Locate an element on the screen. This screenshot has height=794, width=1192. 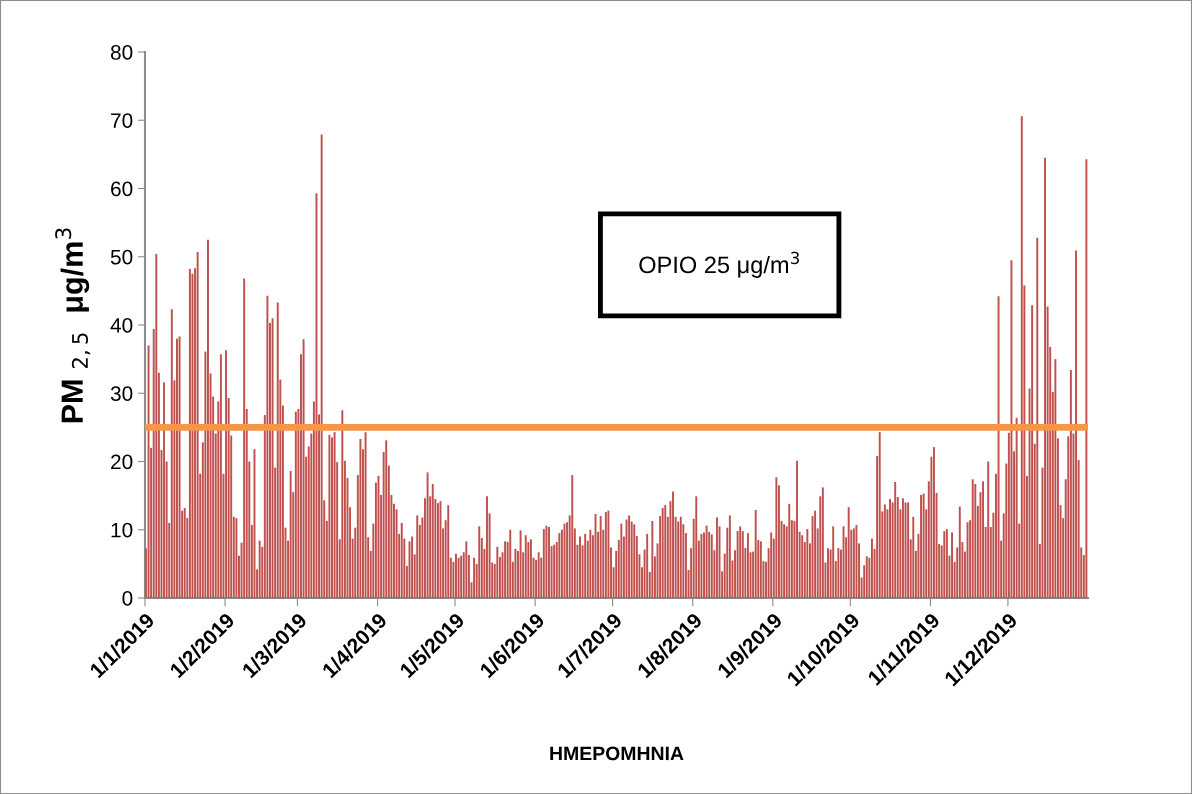
y-tick-label: 20 is located at coordinates (122, 462).